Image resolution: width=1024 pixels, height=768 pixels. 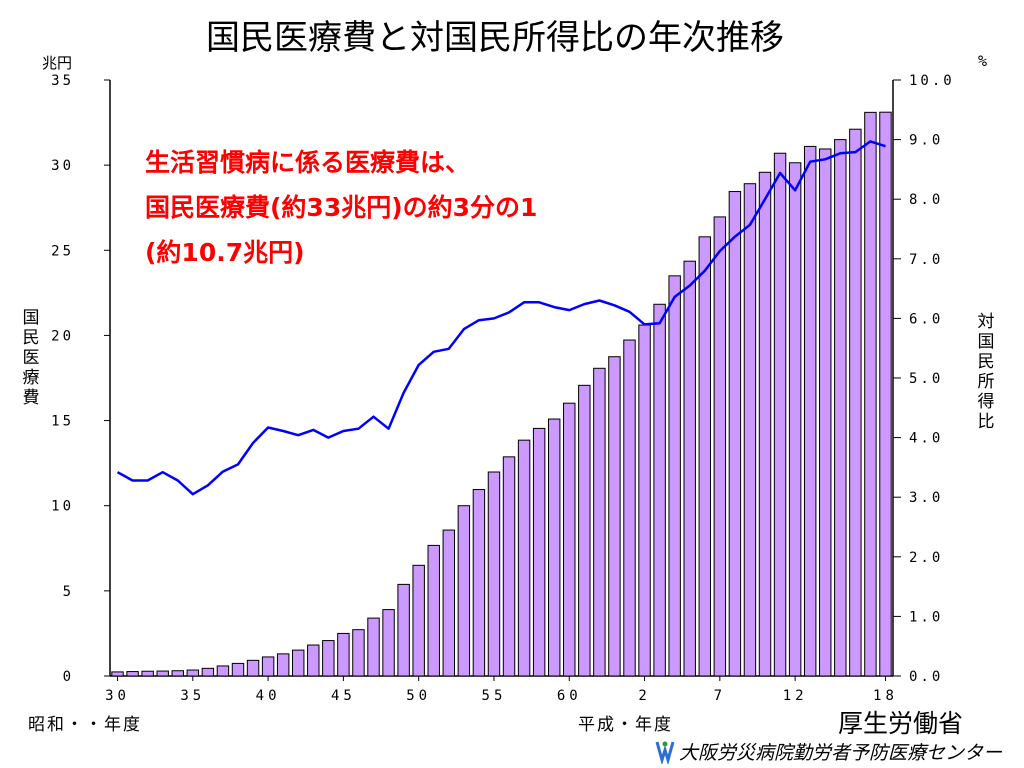 I want to click on x-axis-tick-label: 55, so click(x=494, y=696).